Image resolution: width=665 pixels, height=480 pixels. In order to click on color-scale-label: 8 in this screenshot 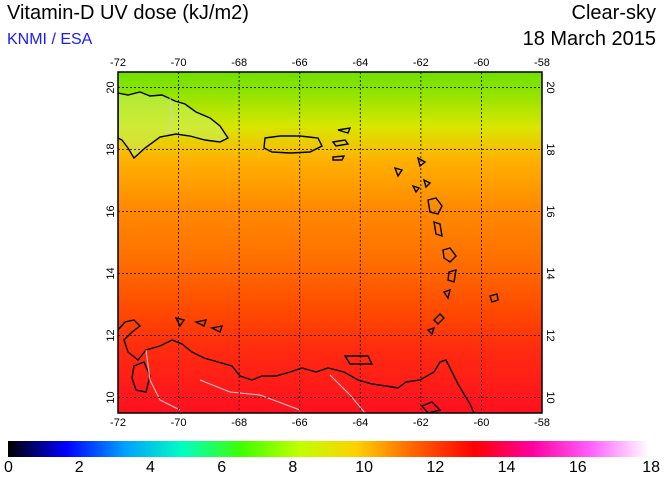, I will do `click(293, 467)`.